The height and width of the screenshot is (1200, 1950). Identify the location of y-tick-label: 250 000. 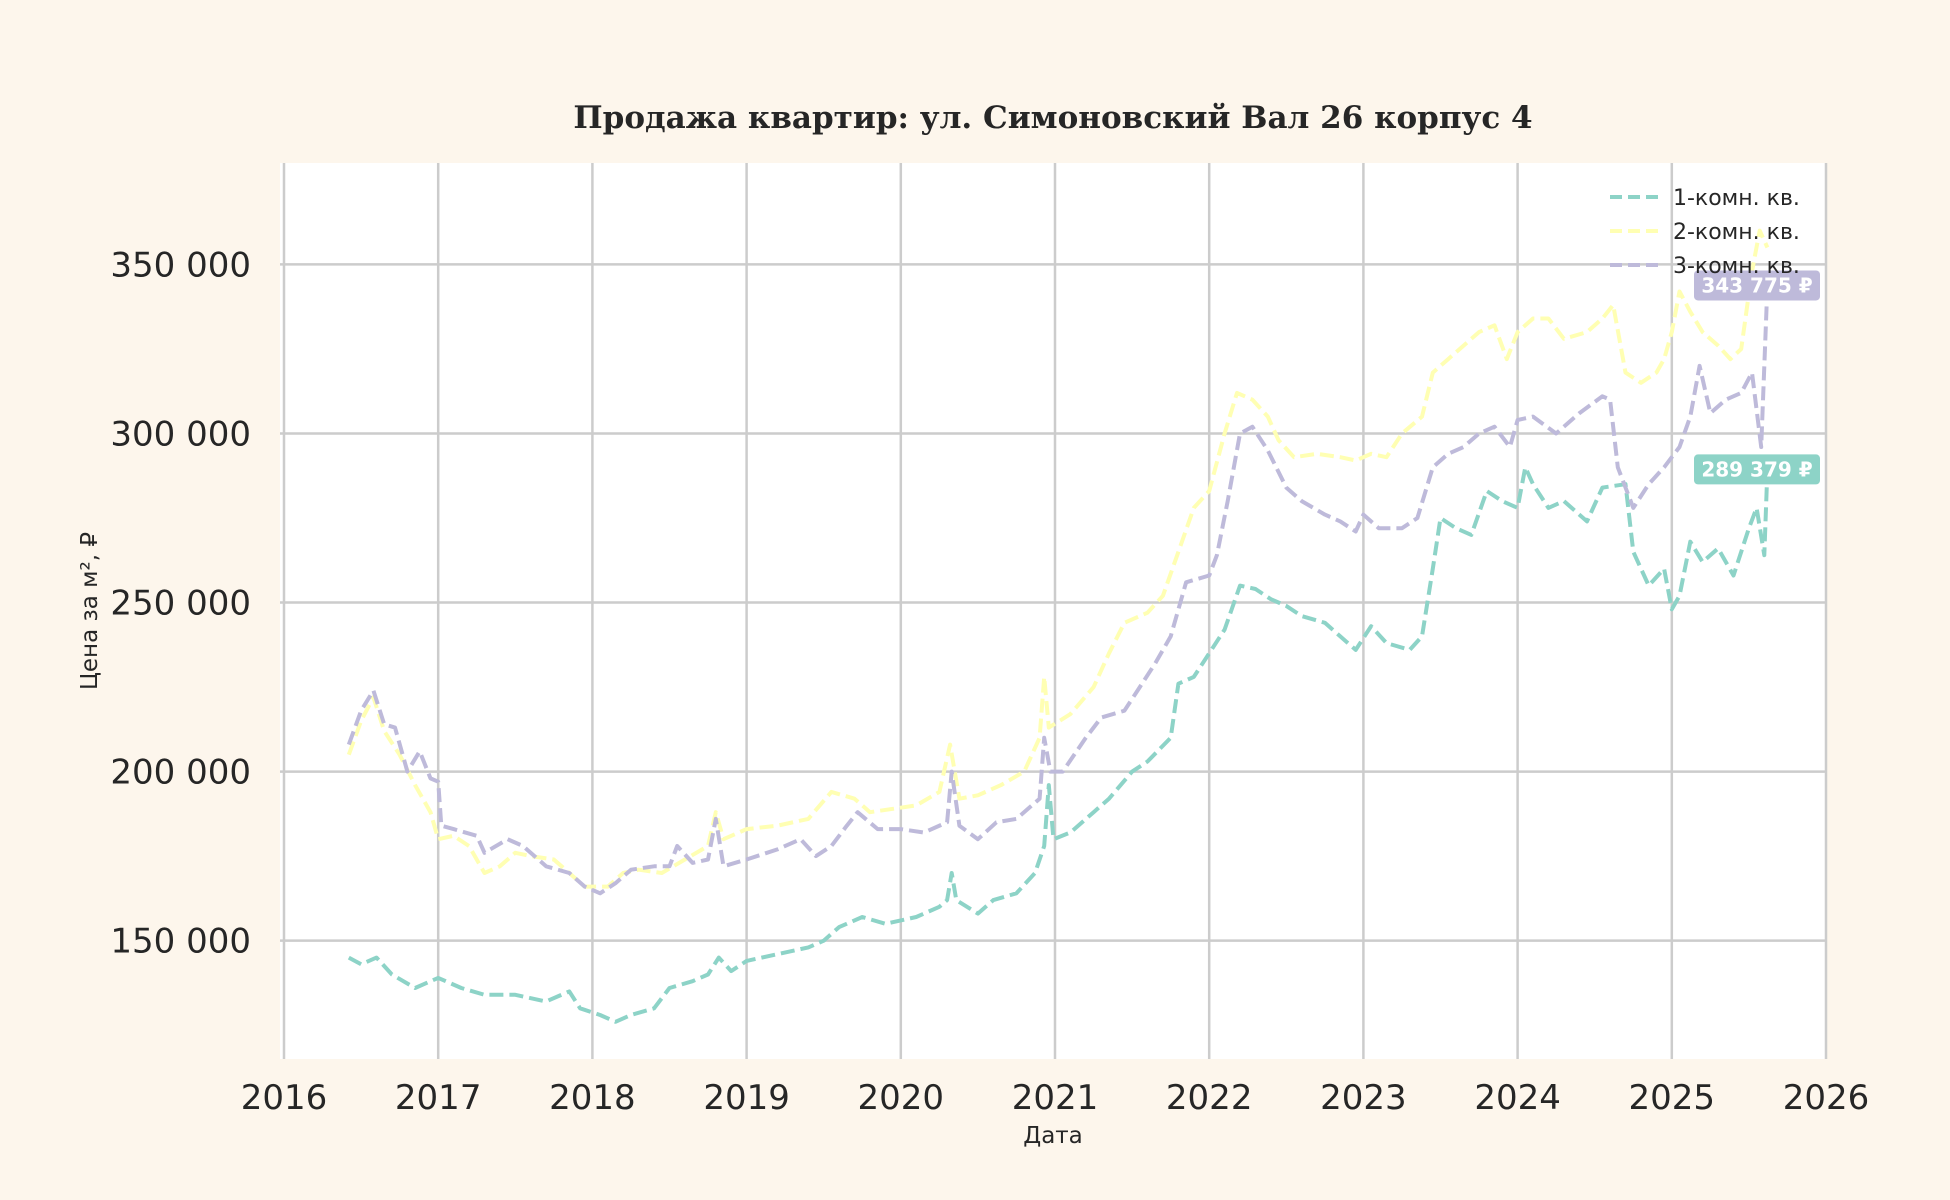
(180, 604).